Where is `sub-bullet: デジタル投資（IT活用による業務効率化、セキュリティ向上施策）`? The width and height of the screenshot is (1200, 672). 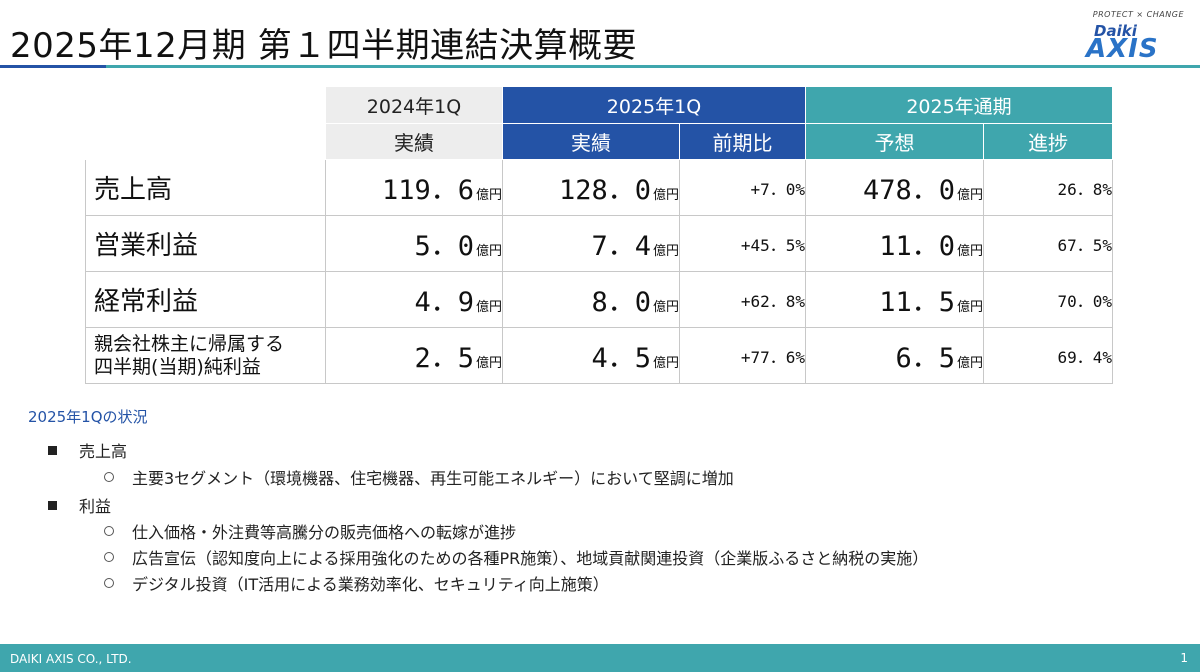 sub-bullet: デジタル投資（IT活用による業務効率化、セキュリティ向上施策） is located at coordinates (356, 583).